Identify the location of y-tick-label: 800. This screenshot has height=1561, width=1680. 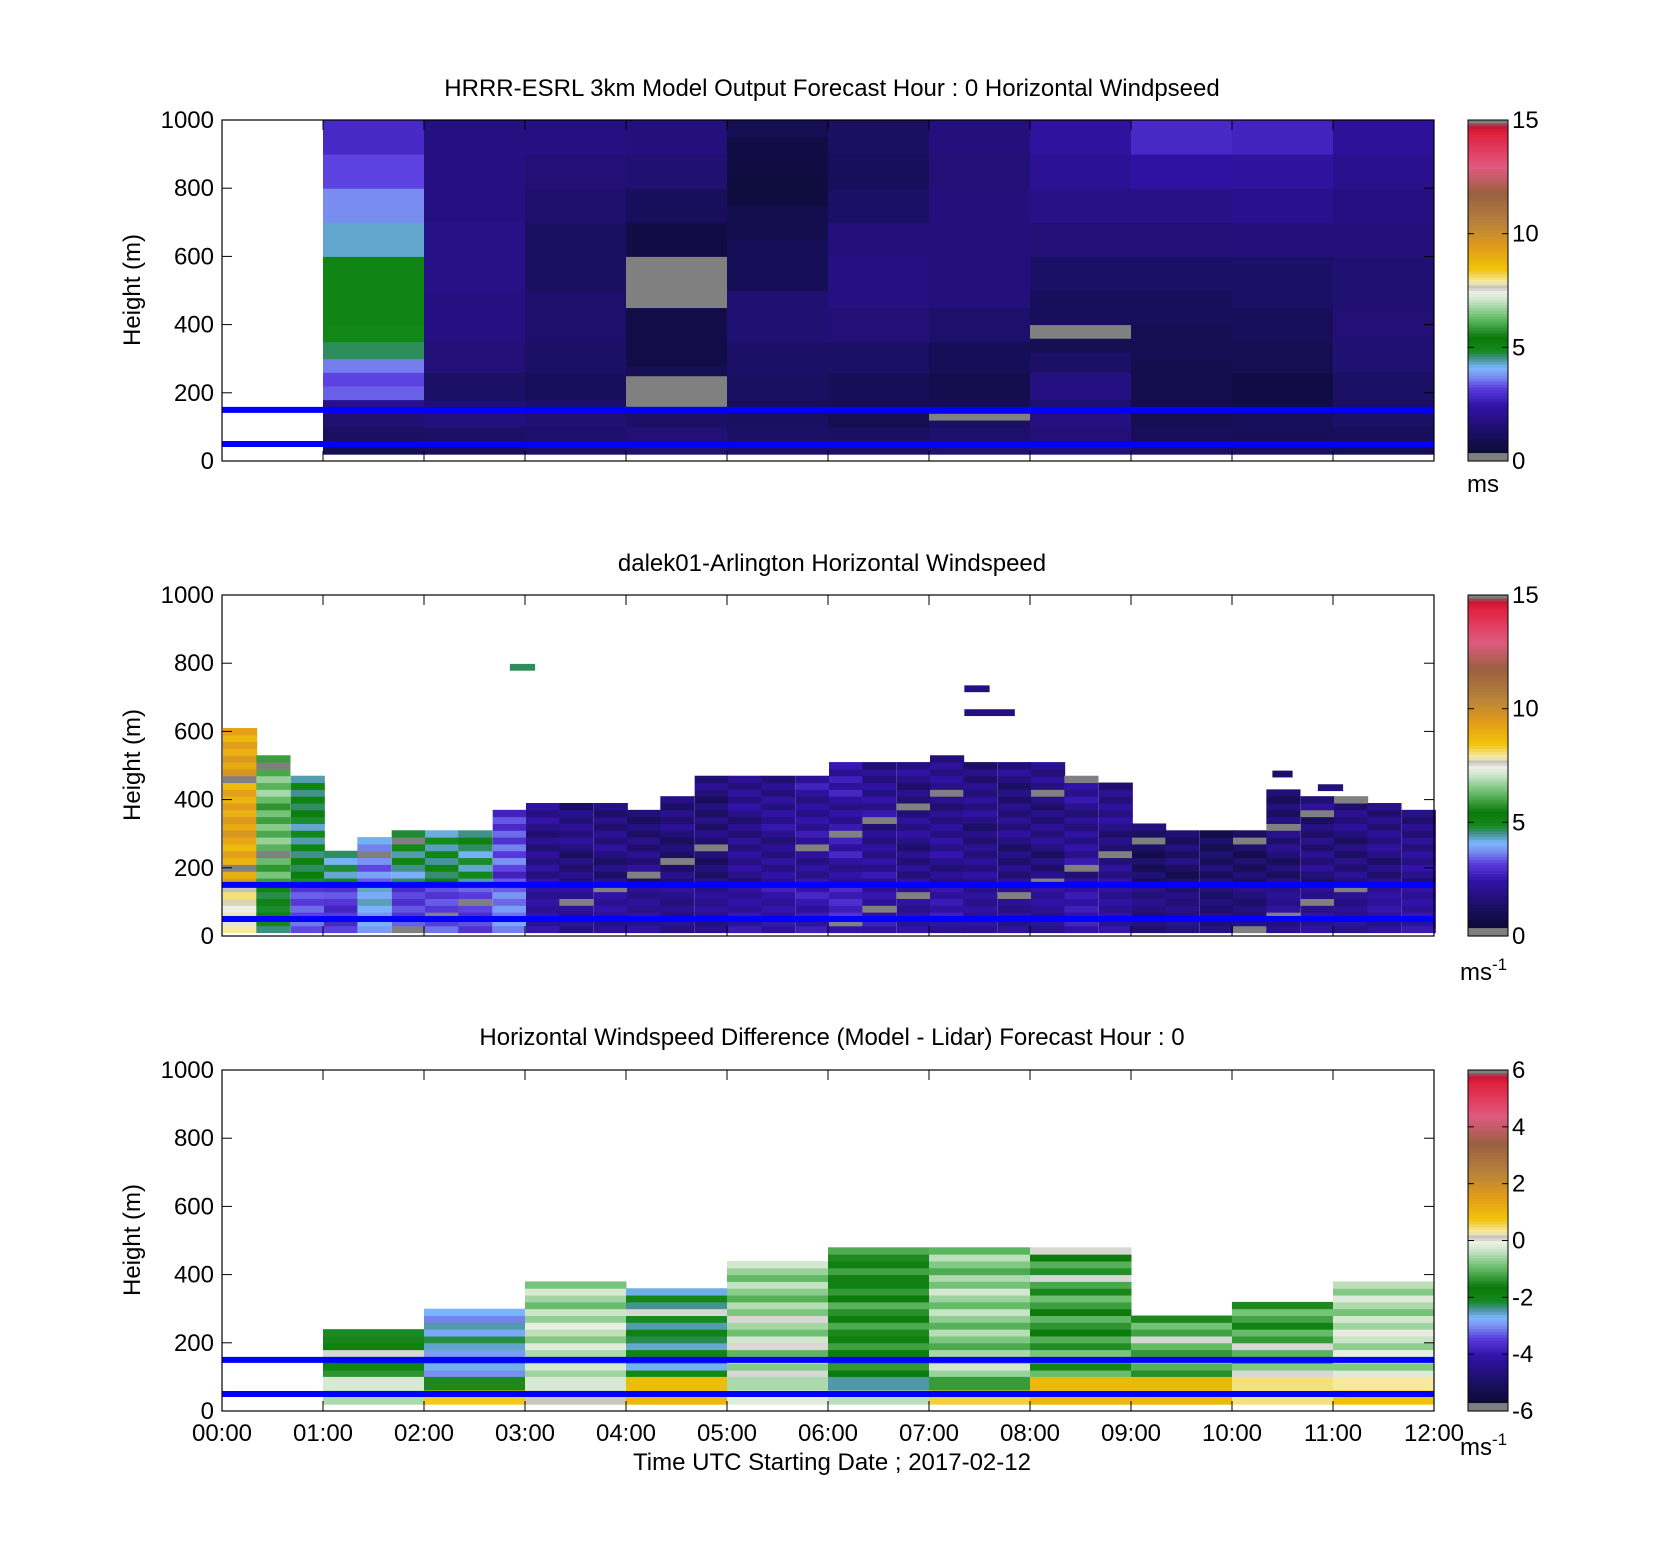
(194, 1138).